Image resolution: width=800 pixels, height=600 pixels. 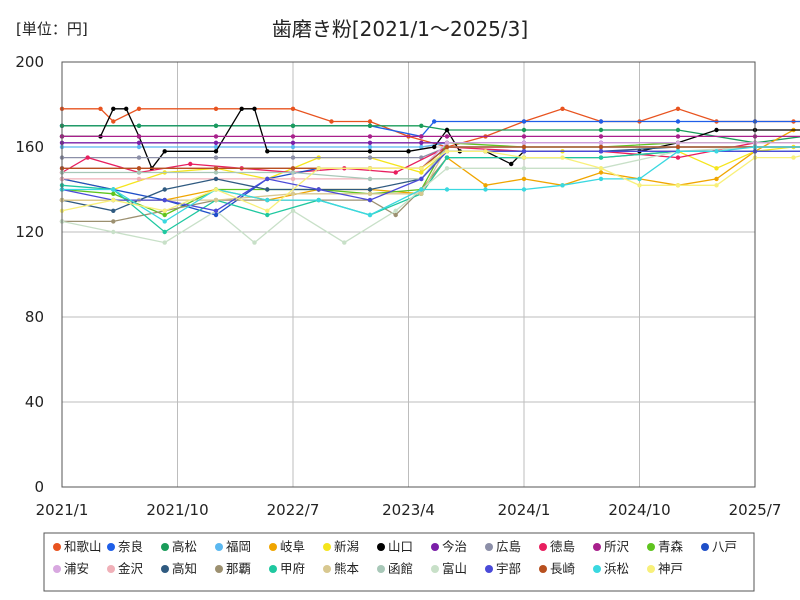 I want to click on legend-entry: 長崎, so click(x=563, y=568).